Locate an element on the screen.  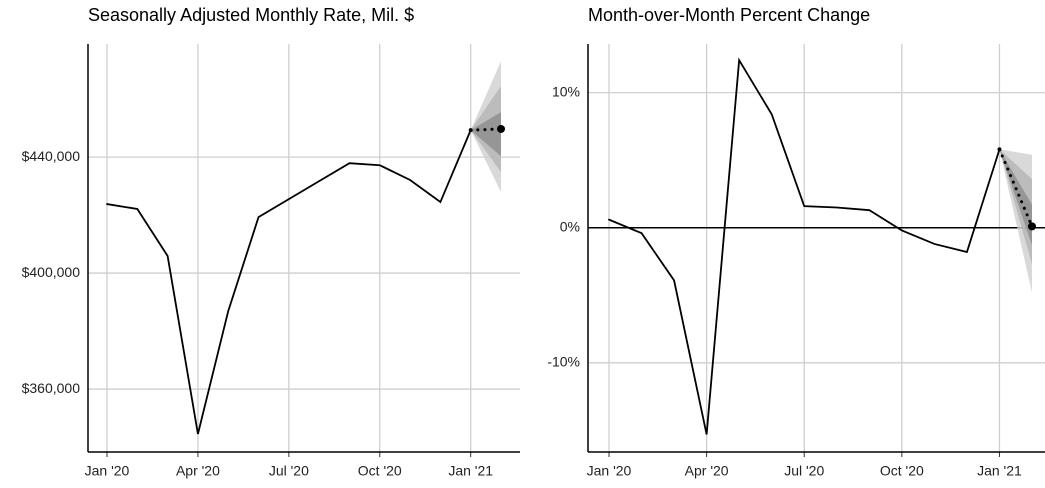
y-tick-label: $440,000 is located at coordinates (51, 156).